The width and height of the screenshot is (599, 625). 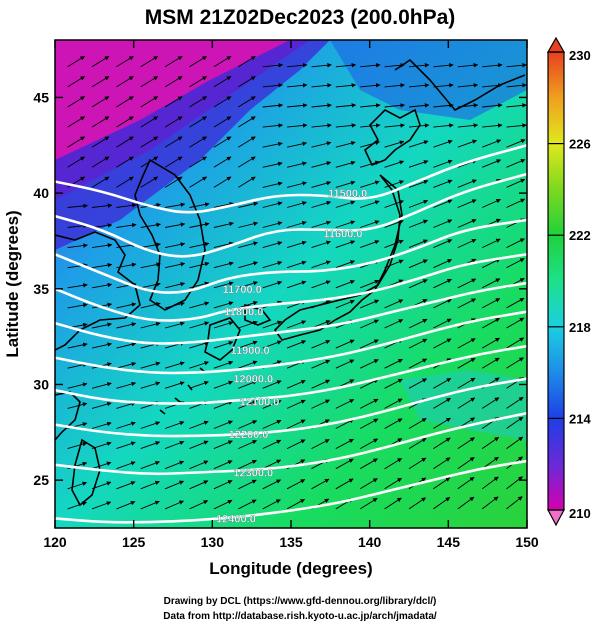 I want to click on colorbar-tick-label: 230, so click(x=580, y=55).